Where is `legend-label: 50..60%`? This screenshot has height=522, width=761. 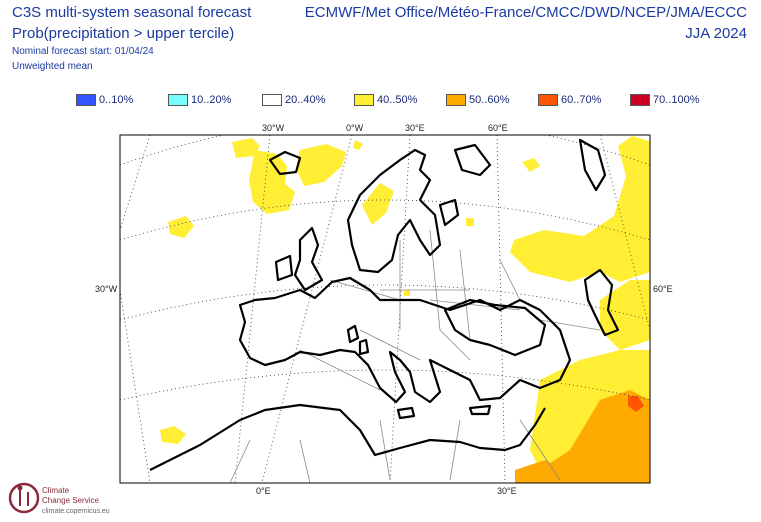 legend-label: 50..60% is located at coordinates (489, 100).